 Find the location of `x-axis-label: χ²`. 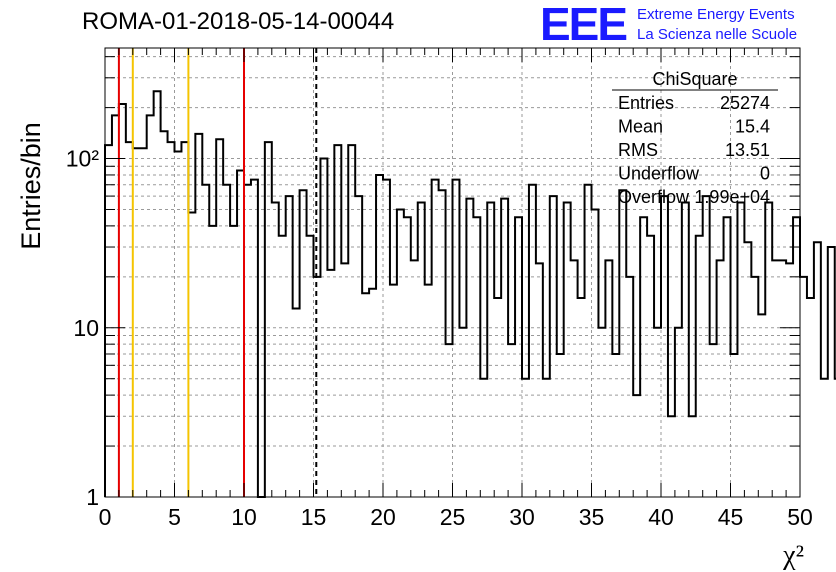

x-axis-label: χ² is located at coordinates (793, 555).